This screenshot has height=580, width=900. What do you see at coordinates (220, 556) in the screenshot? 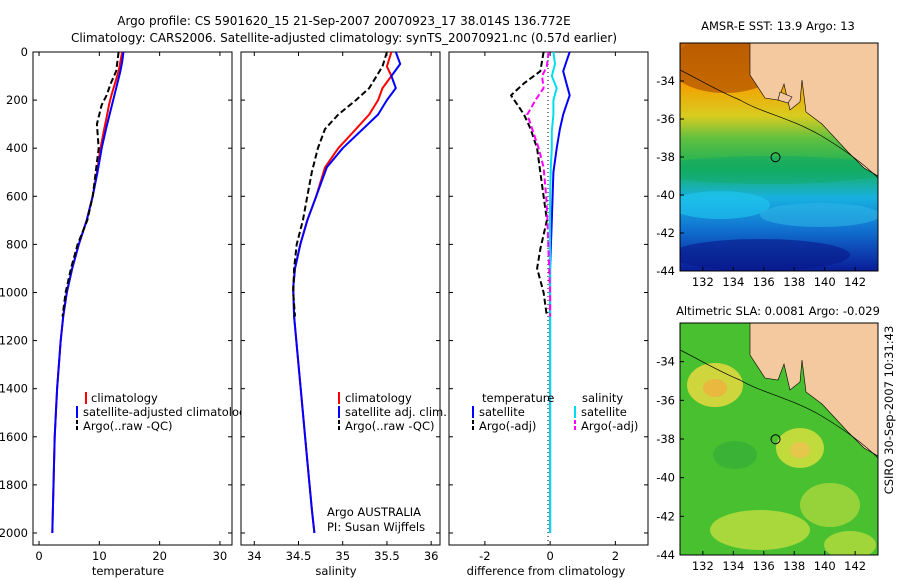
I see `x-tick-label: 30` at bounding box center [220, 556].